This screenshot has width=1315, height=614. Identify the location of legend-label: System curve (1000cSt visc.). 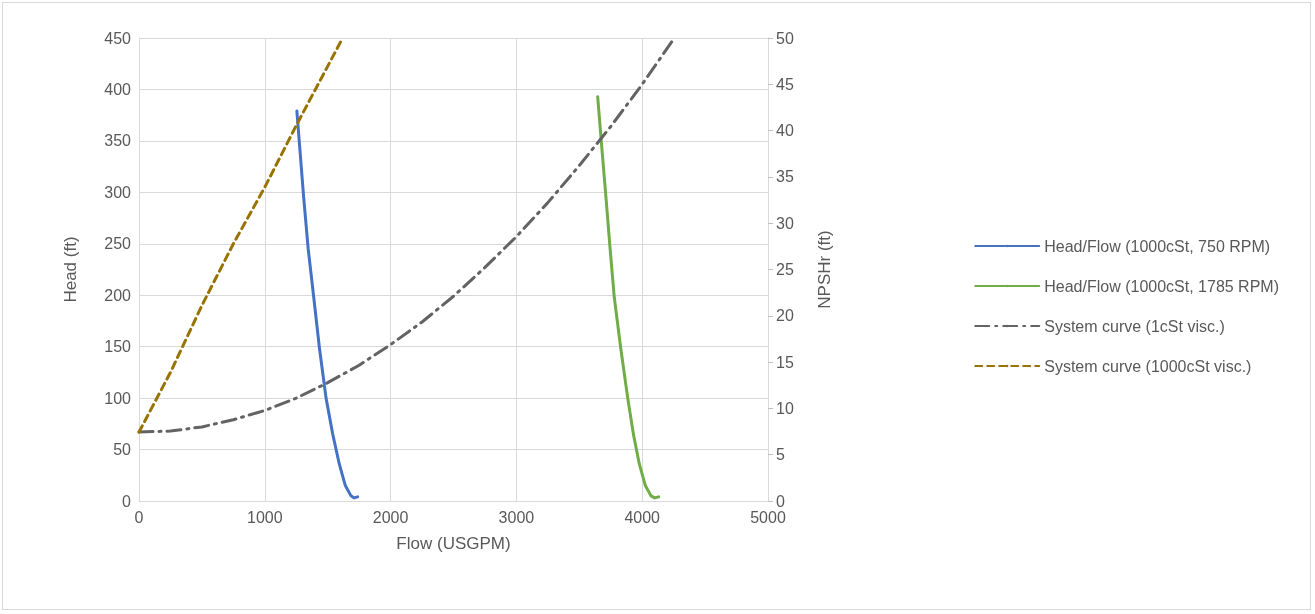
(1148, 366).